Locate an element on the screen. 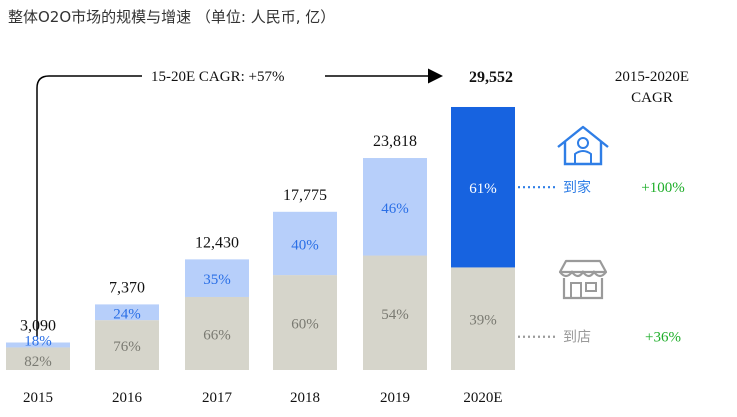  share-label-daodian: 66% is located at coordinates (217, 335).